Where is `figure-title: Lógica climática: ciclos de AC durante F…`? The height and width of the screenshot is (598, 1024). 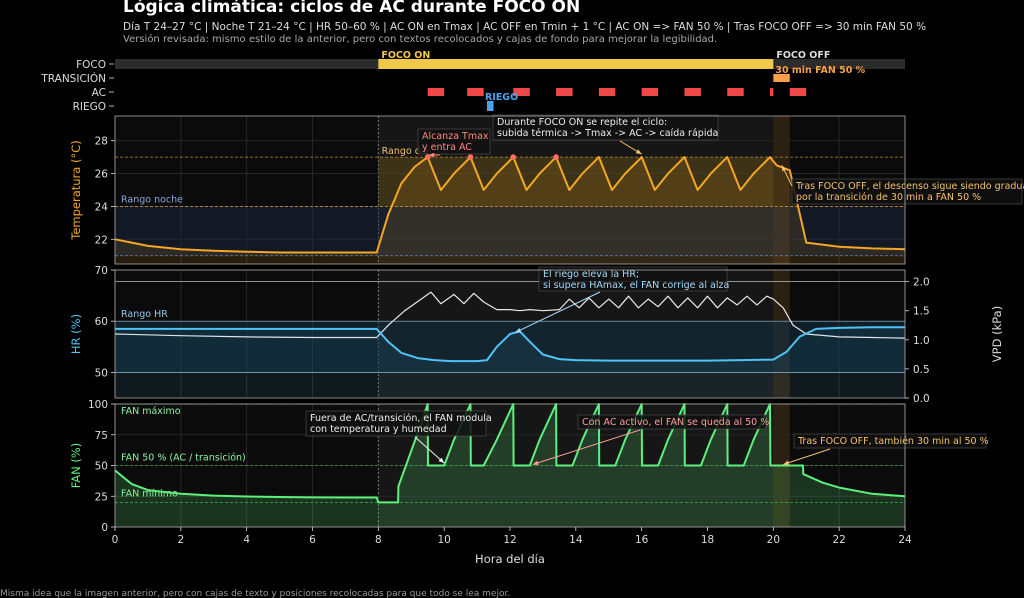
figure-title: Lógica climática: ciclos de AC durante F… is located at coordinates (351, 8).